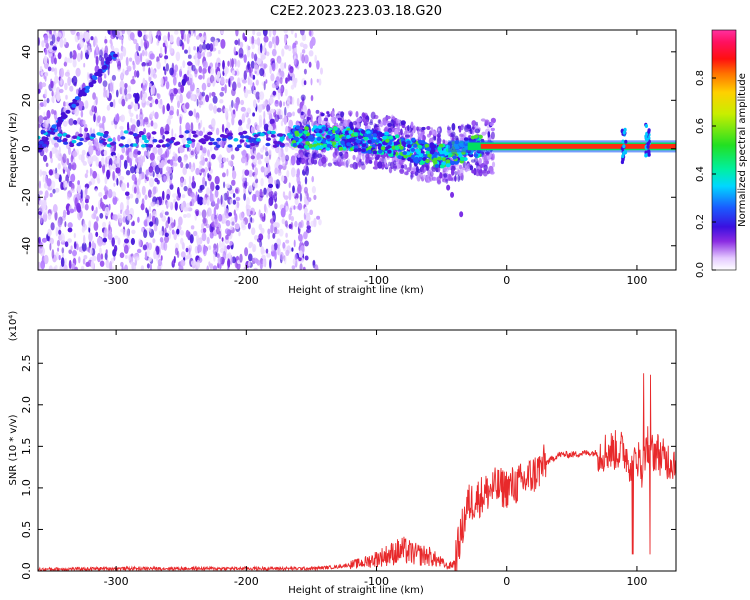 Image resolution: width=750 pixels, height=600 pixels. What do you see at coordinates (376, 280) in the screenshot?
I see `x-tick-label: -100` at bounding box center [376, 280].